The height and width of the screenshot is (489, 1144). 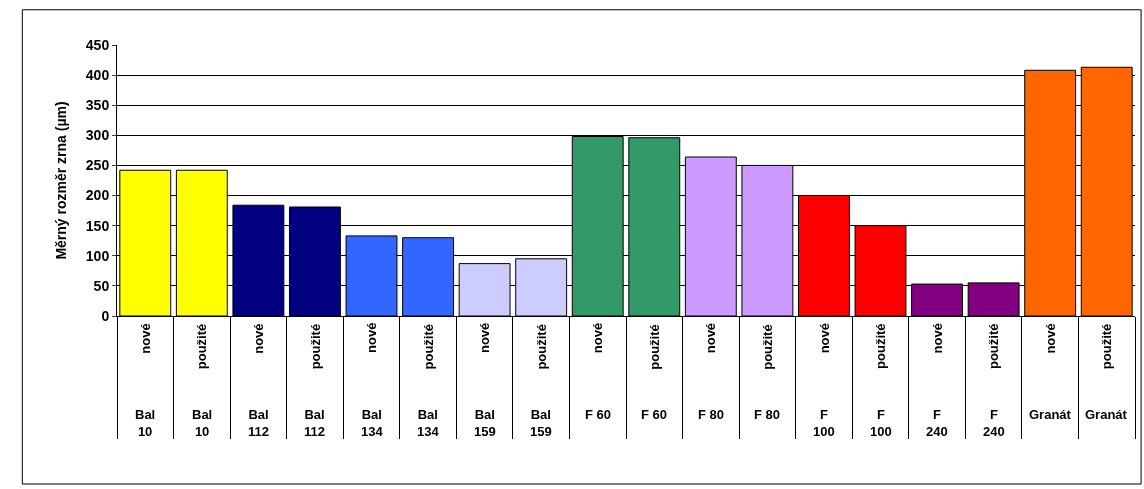 What do you see at coordinates (97, 165) in the screenshot?
I see `y-tick-label: 250` at bounding box center [97, 165].